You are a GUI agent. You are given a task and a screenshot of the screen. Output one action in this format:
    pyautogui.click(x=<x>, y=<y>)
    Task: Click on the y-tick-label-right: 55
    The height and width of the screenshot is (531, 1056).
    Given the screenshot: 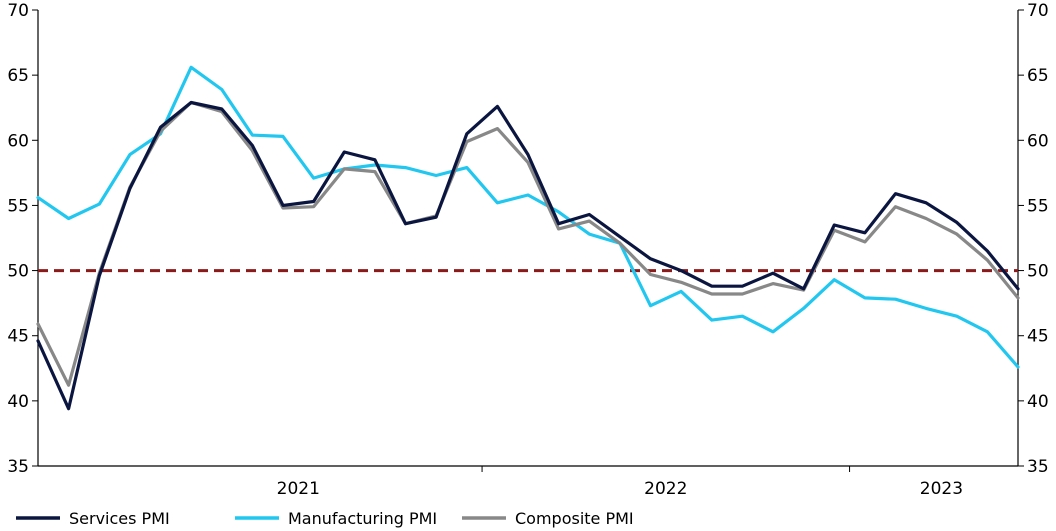 What is the action you would take?
    pyautogui.click(x=1038, y=206)
    